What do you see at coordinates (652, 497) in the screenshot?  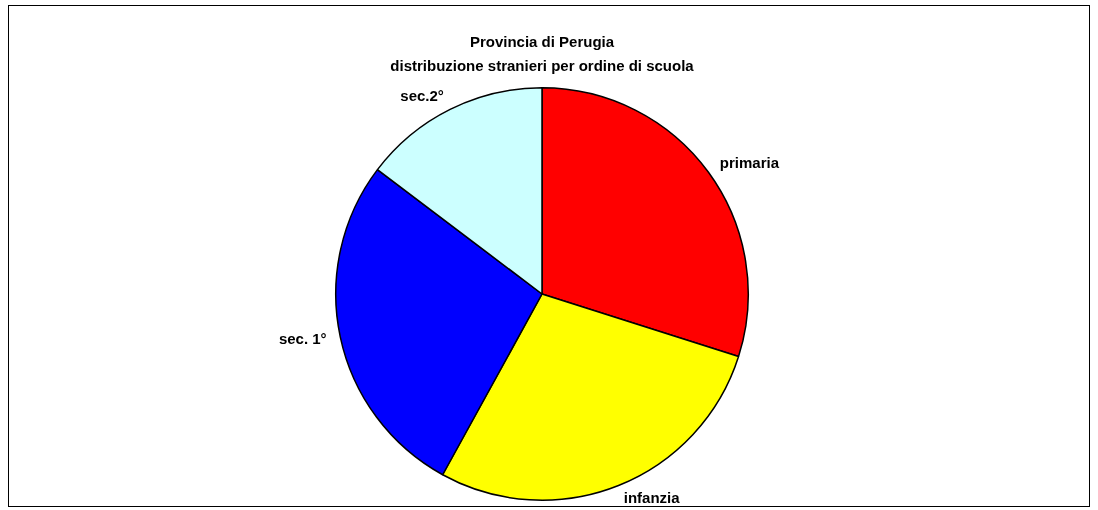 I see `slice-label: infanzia` at bounding box center [652, 497].